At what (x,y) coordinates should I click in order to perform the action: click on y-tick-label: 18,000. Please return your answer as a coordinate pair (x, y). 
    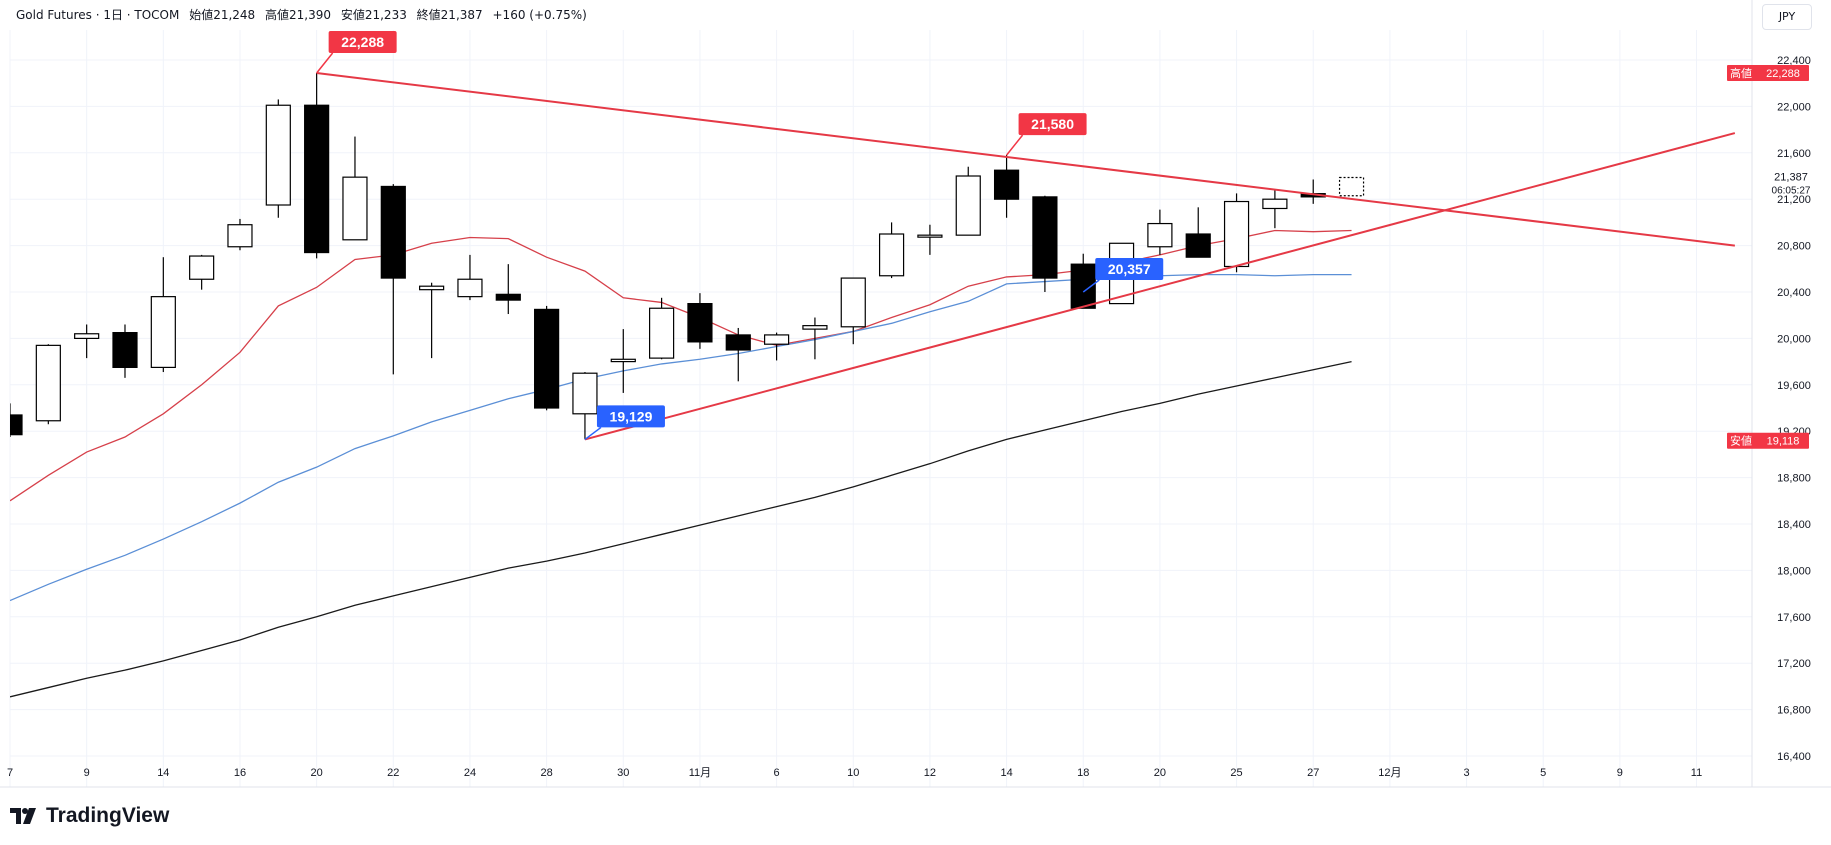
    Looking at the image, I should click on (1794, 571).